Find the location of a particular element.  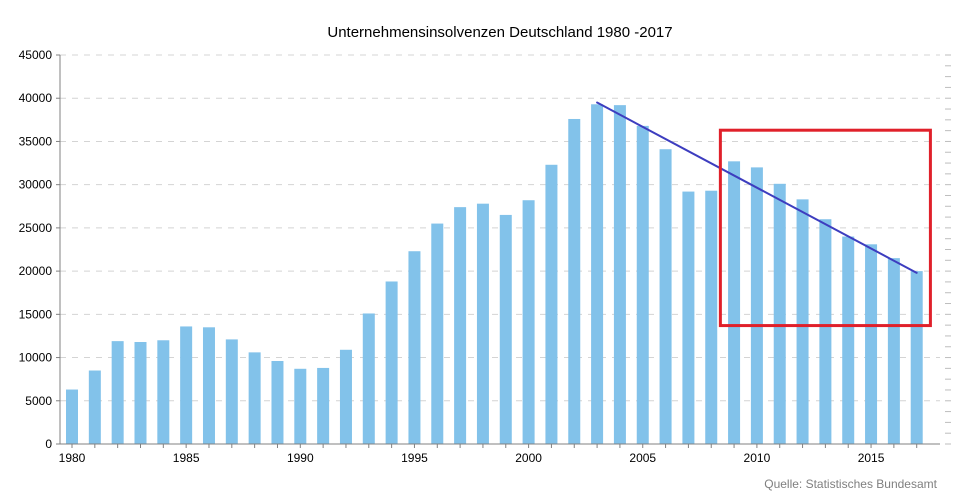

x-tick-label: 2015 is located at coordinates (871, 458).